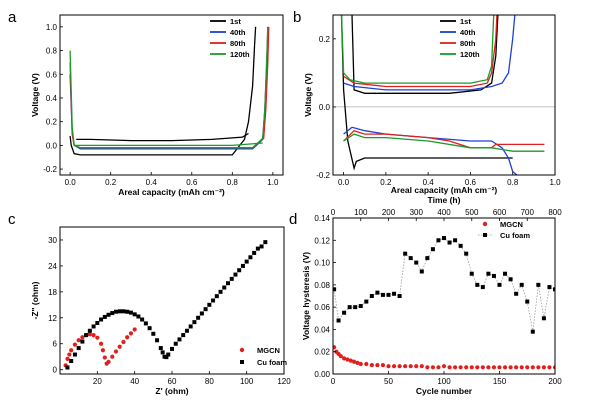 This screenshot has height=409, width=600. What do you see at coordinates (344, 182) in the screenshot?
I see `x-tick-label: 0.0` at bounding box center [344, 182].